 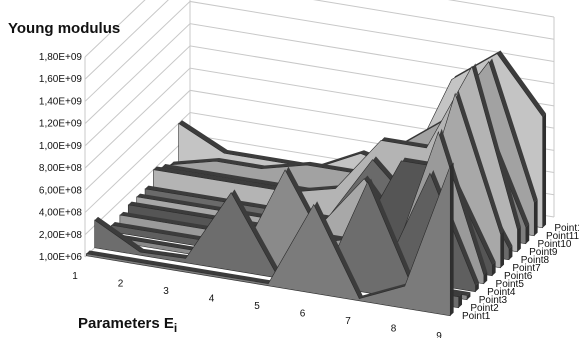 I want to click on area-end-Point3, so click(x=469, y=296).